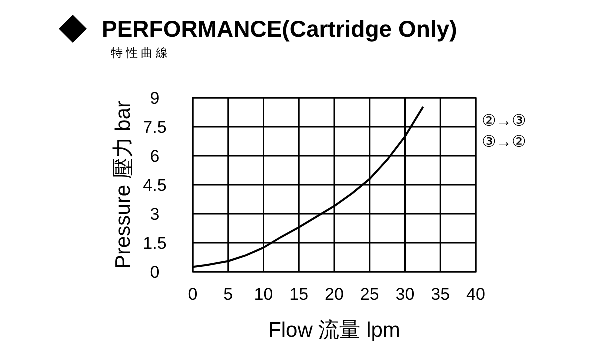 The width and height of the screenshot is (600, 350). Describe the element at coordinates (141, 53) in the screenshot. I see `chart-subtitle: 特性曲線` at that location.